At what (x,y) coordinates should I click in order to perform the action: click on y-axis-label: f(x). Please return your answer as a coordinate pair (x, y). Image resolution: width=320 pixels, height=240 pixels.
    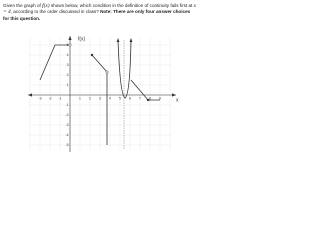
    Looking at the image, I should click on (82, 39).